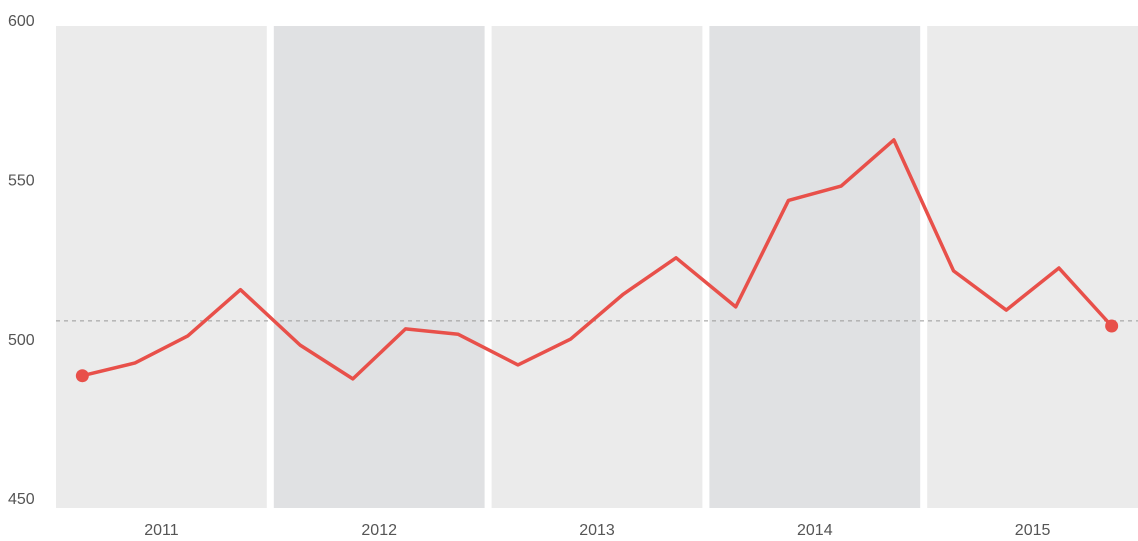  Describe the element at coordinates (21, 21) in the screenshot. I see `y-tick-label: 600` at that location.